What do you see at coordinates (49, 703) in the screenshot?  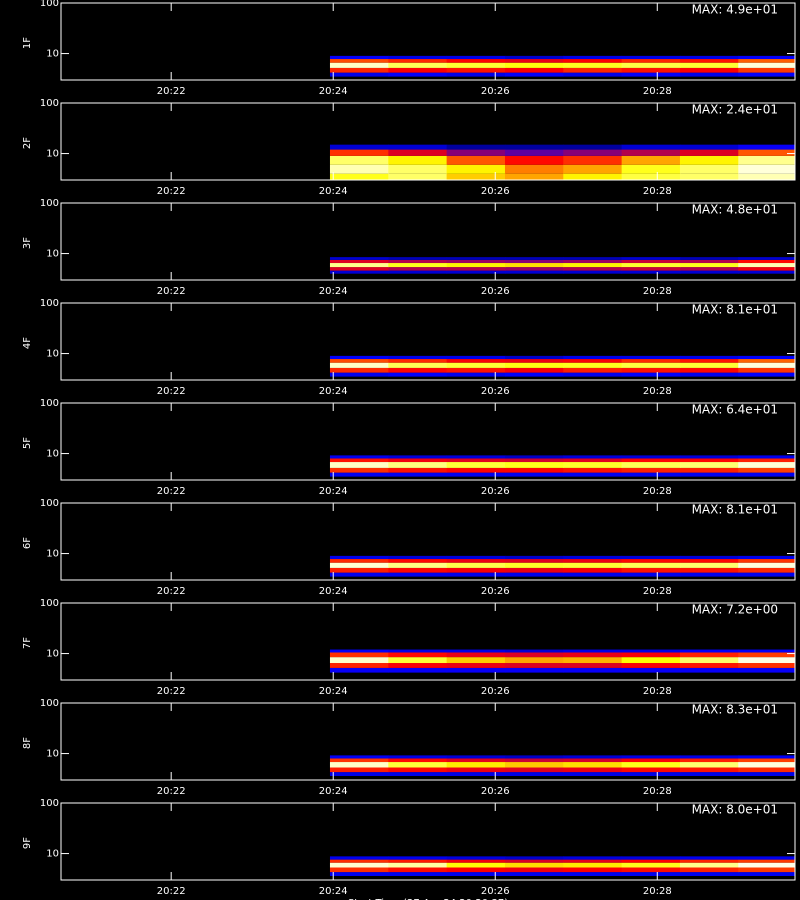 I see `y-tick-label: 100` at bounding box center [49, 703].